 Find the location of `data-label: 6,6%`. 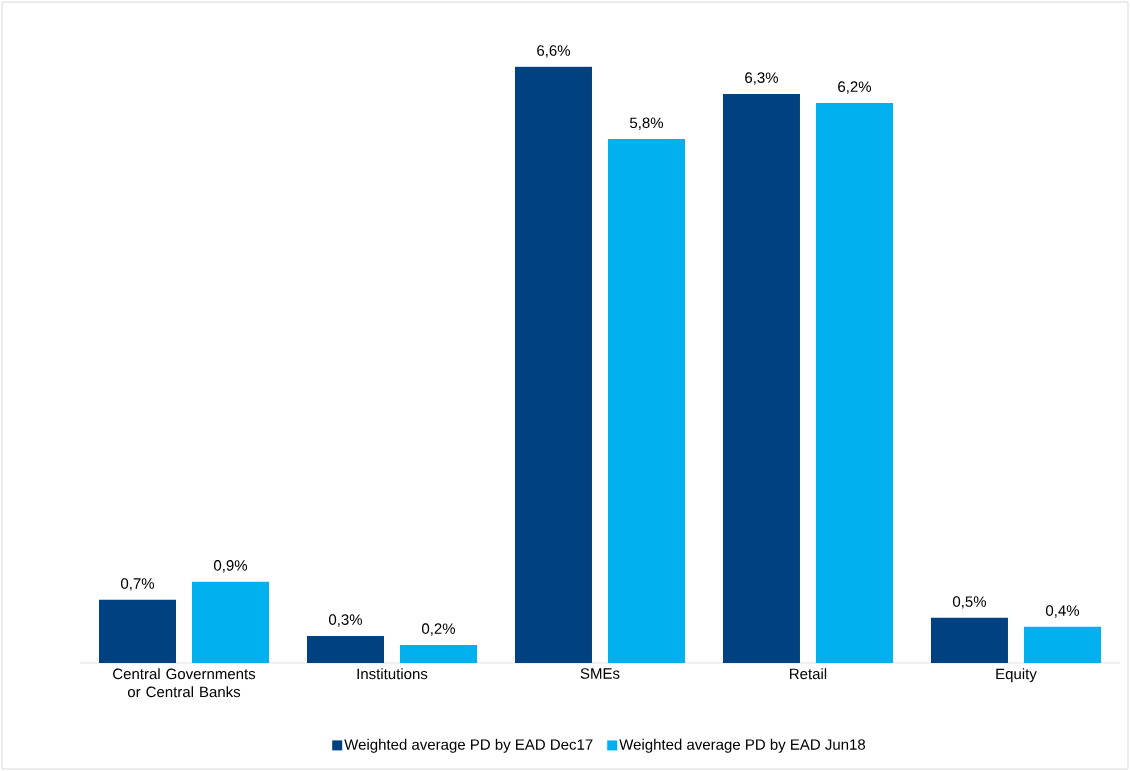

data-label: 6,6% is located at coordinates (554, 51).